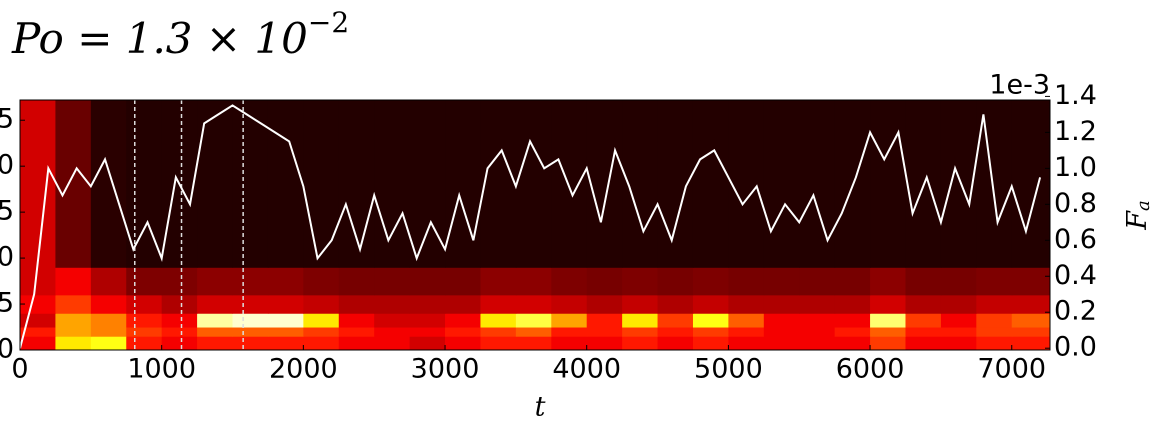 Image resolution: width=1155 pixels, height=424 pixels. What do you see at coordinates (303, 369) in the screenshot?
I see `x-tick-label: 2000` at bounding box center [303, 369].